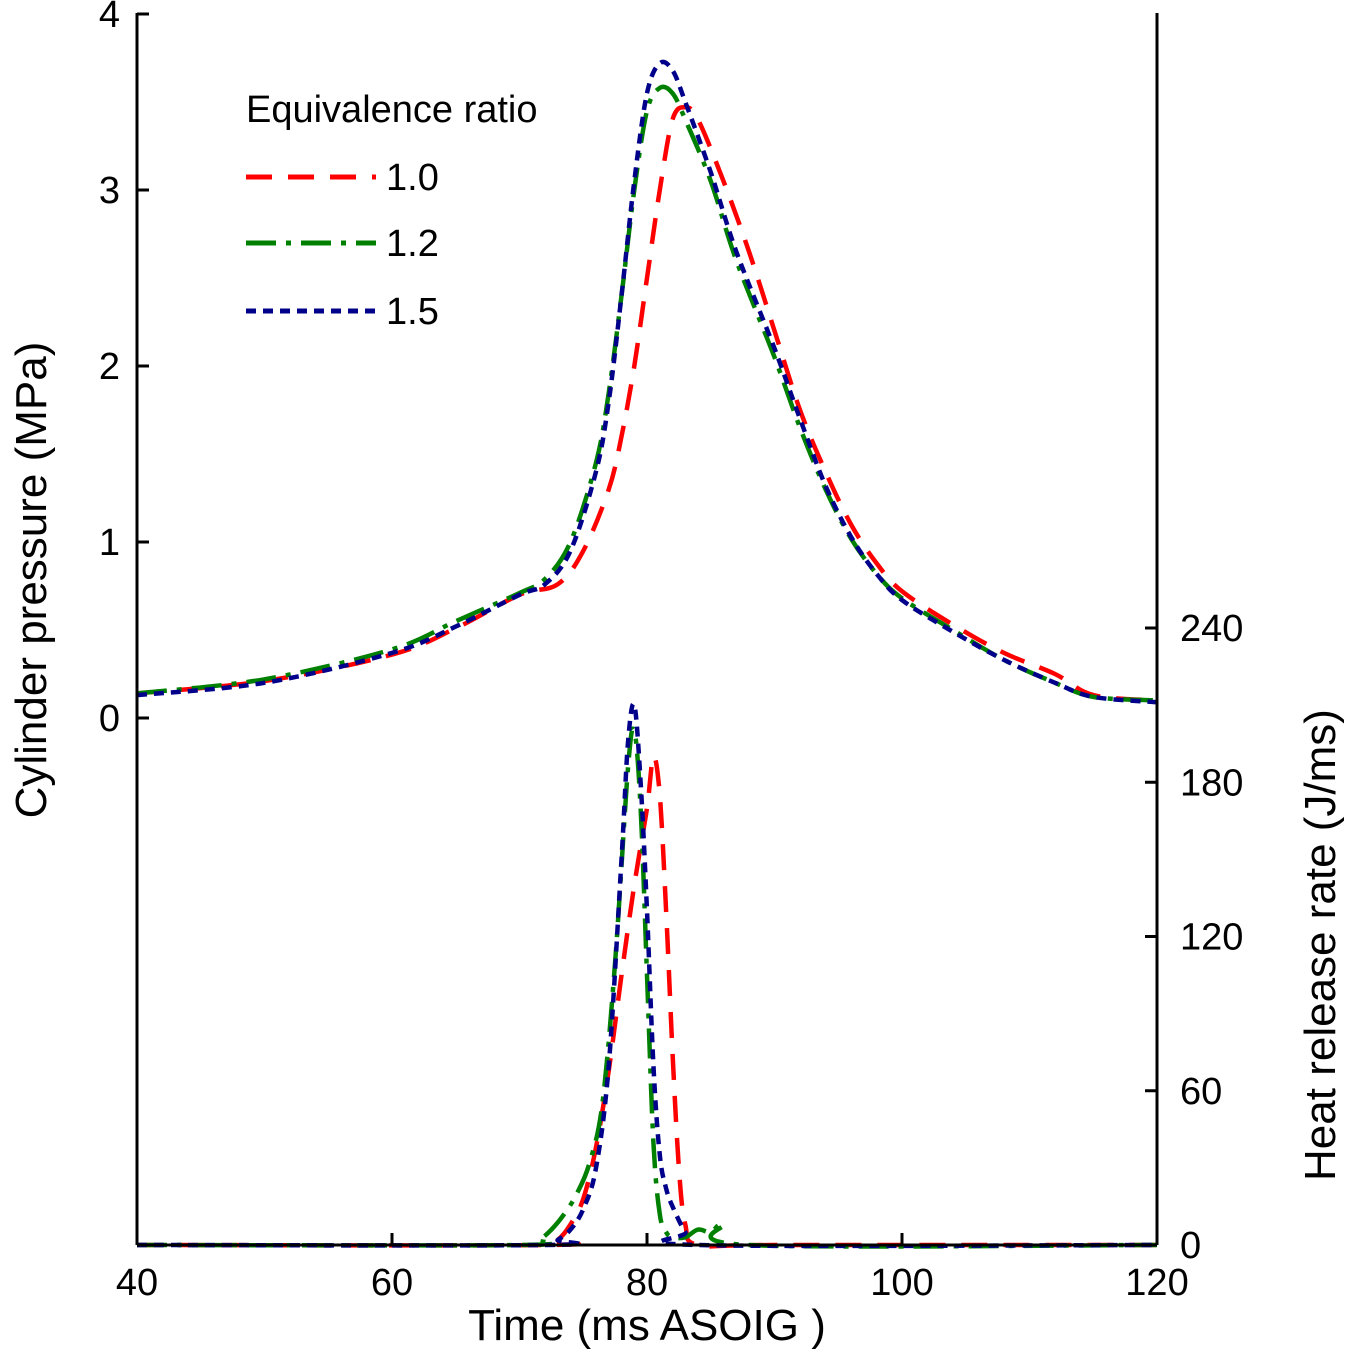 This screenshot has width=1350, height=1355. I want to click on left-tick-label-1: 1, so click(109, 543).